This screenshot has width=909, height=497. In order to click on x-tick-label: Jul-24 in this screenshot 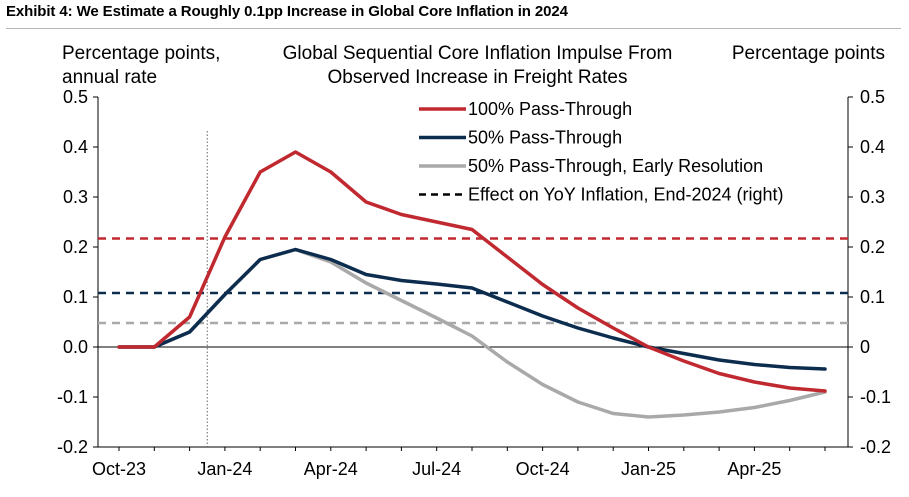, I will do `click(436, 469)`.